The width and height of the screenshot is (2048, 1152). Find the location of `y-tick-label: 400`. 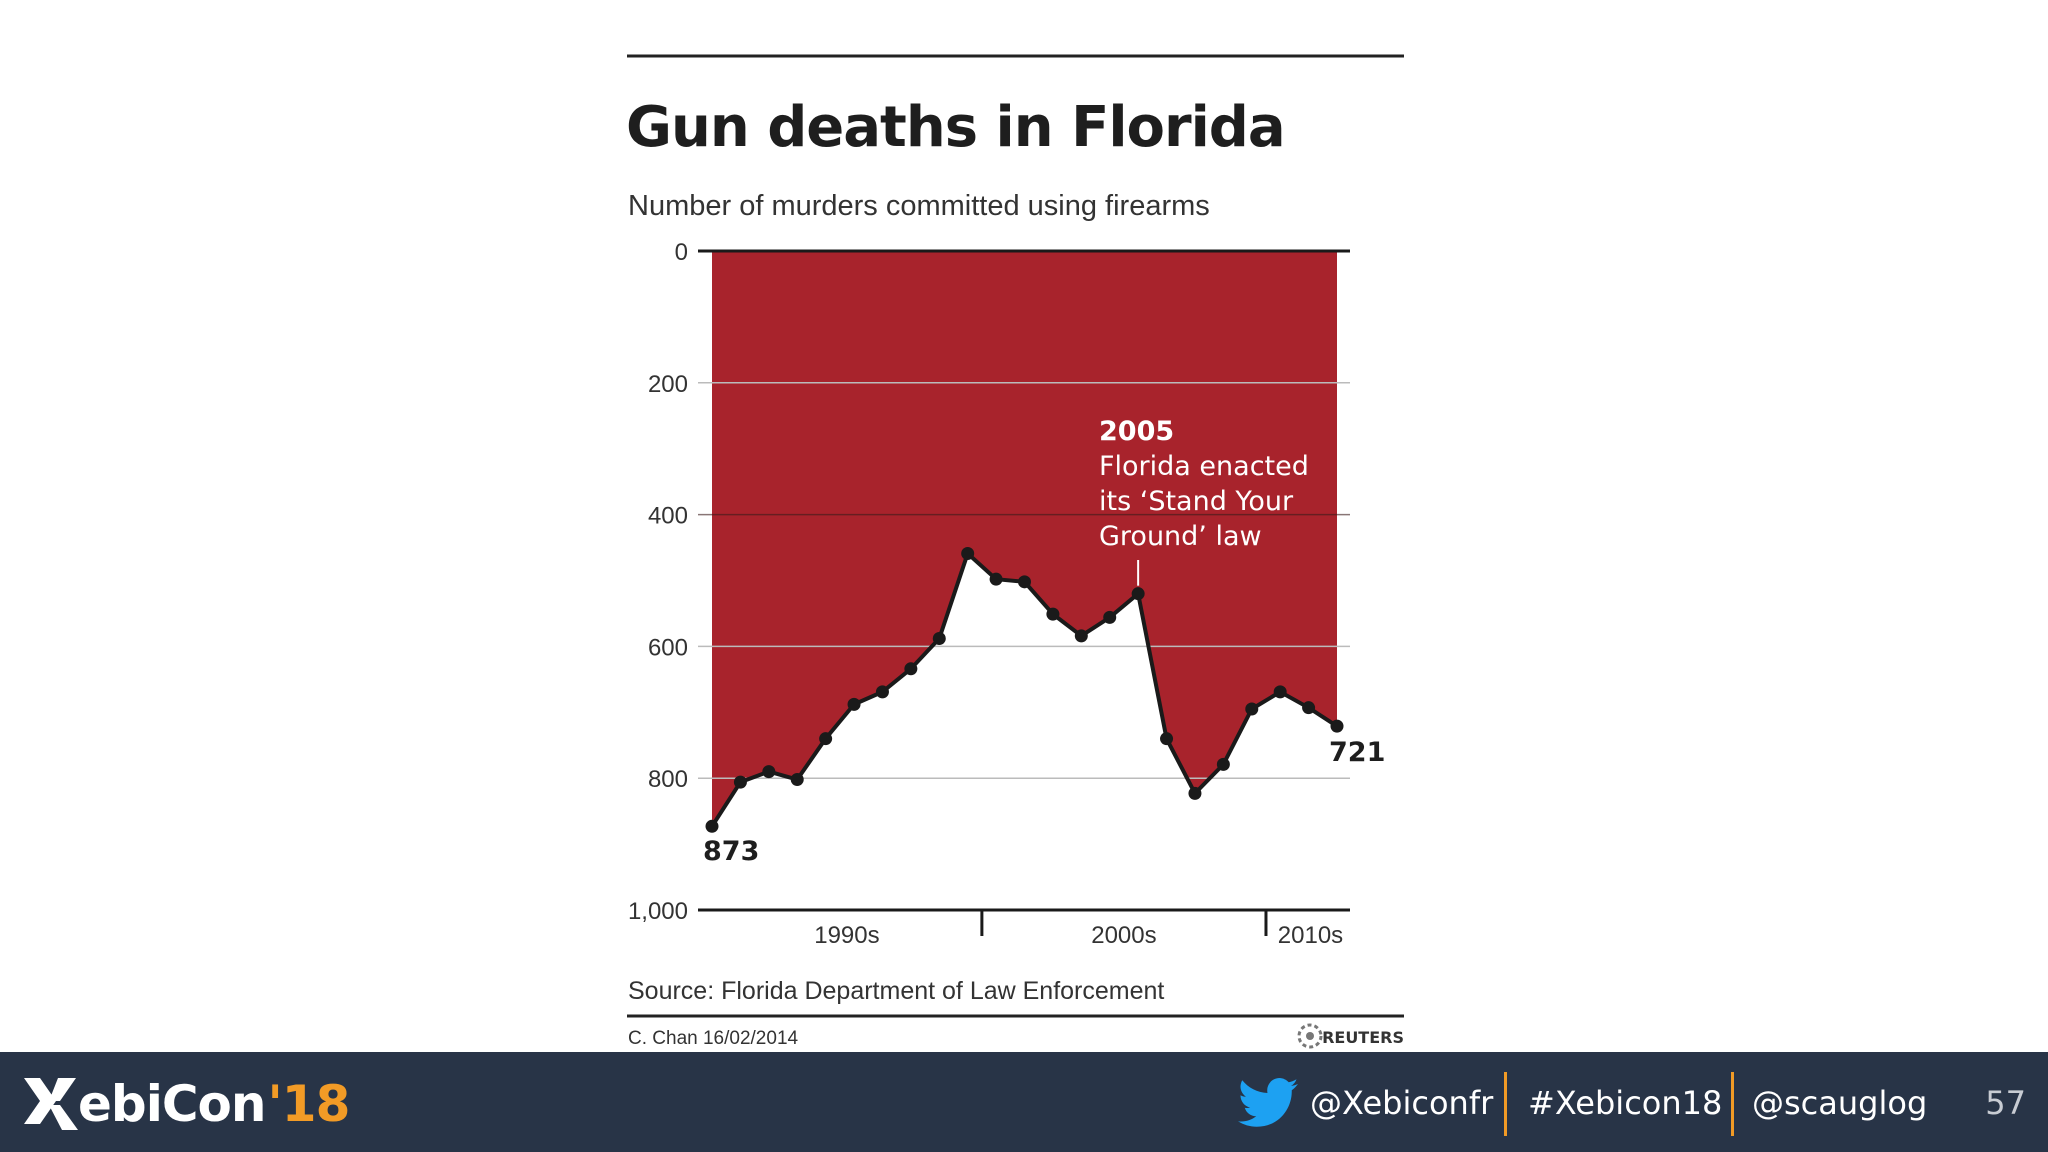

y-tick-label: 400 is located at coordinates (668, 516).